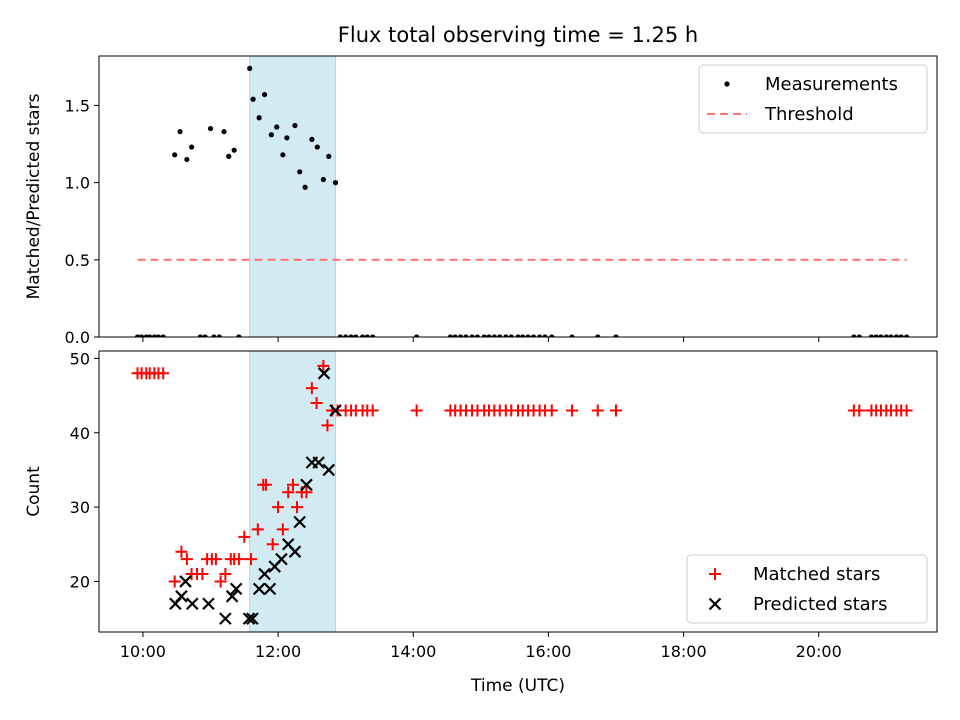  I want to click on y-tick-label: 40, so click(80, 433).